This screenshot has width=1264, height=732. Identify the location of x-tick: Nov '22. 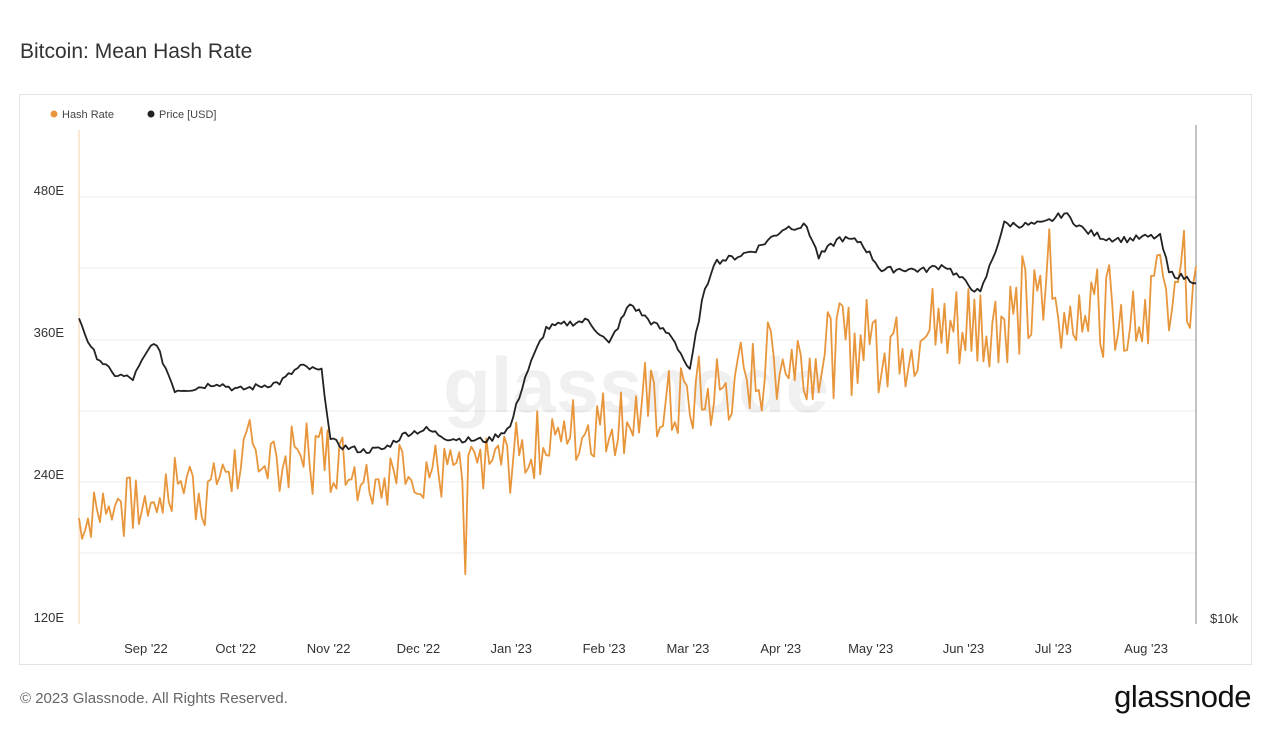
(329, 648).